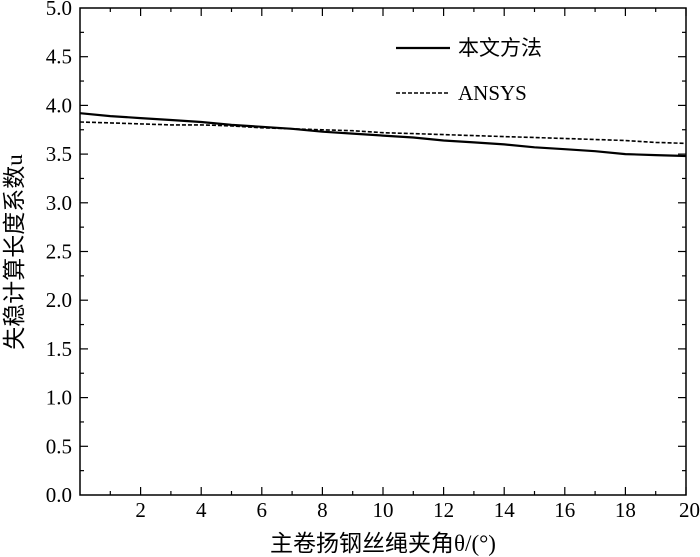 This screenshot has width=700, height=557. What do you see at coordinates (322, 510) in the screenshot?
I see `x-tick-label: 8` at bounding box center [322, 510].